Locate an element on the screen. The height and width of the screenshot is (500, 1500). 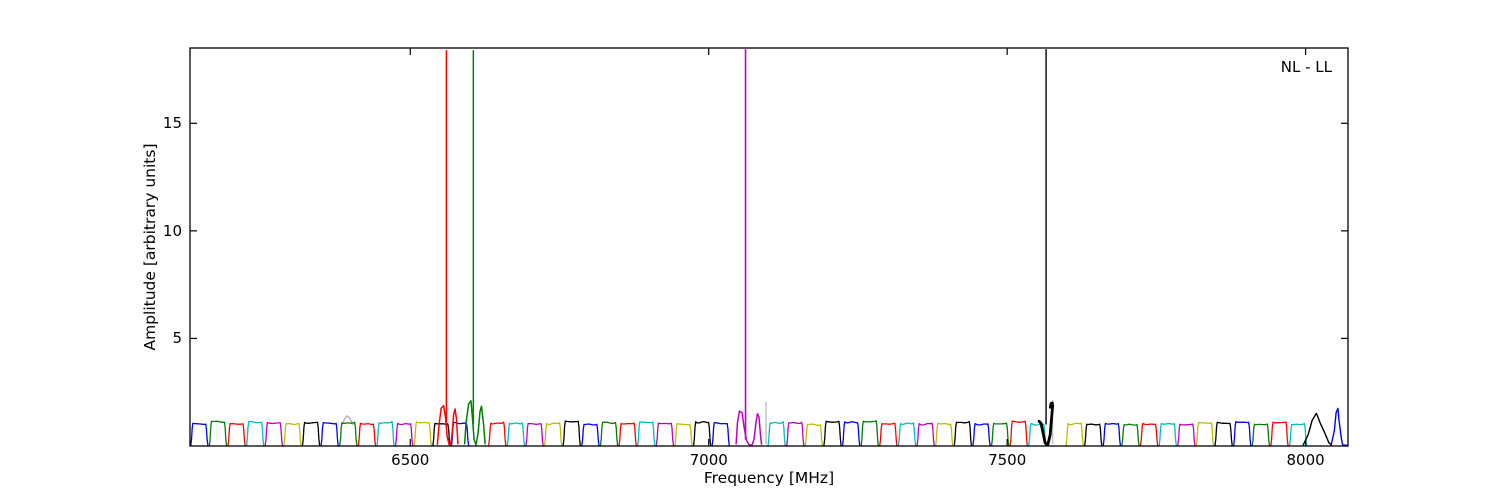
x-tick-label: 6500 is located at coordinates (410, 460).